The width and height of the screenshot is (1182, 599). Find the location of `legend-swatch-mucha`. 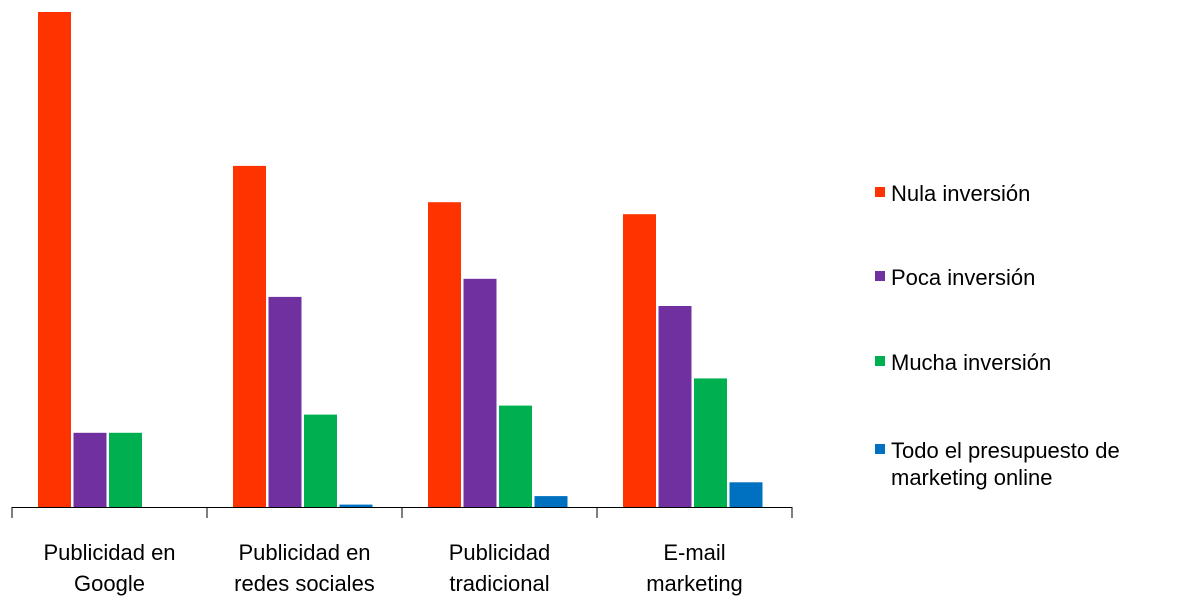

legend-swatch-mucha is located at coordinates (880, 361).